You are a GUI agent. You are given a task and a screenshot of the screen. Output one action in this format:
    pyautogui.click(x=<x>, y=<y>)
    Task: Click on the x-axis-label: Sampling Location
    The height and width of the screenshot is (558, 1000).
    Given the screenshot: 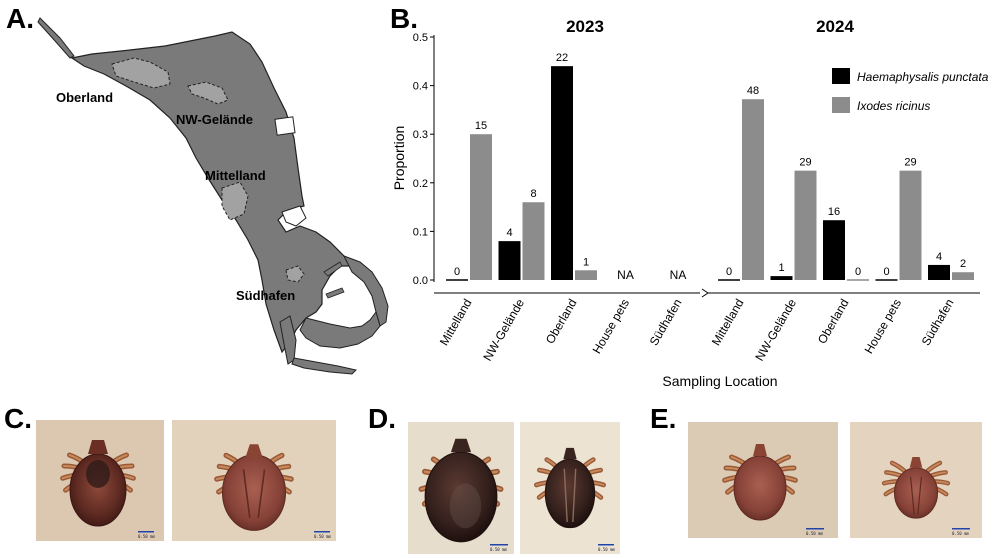 What is the action you would take?
    pyautogui.click(x=719, y=381)
    